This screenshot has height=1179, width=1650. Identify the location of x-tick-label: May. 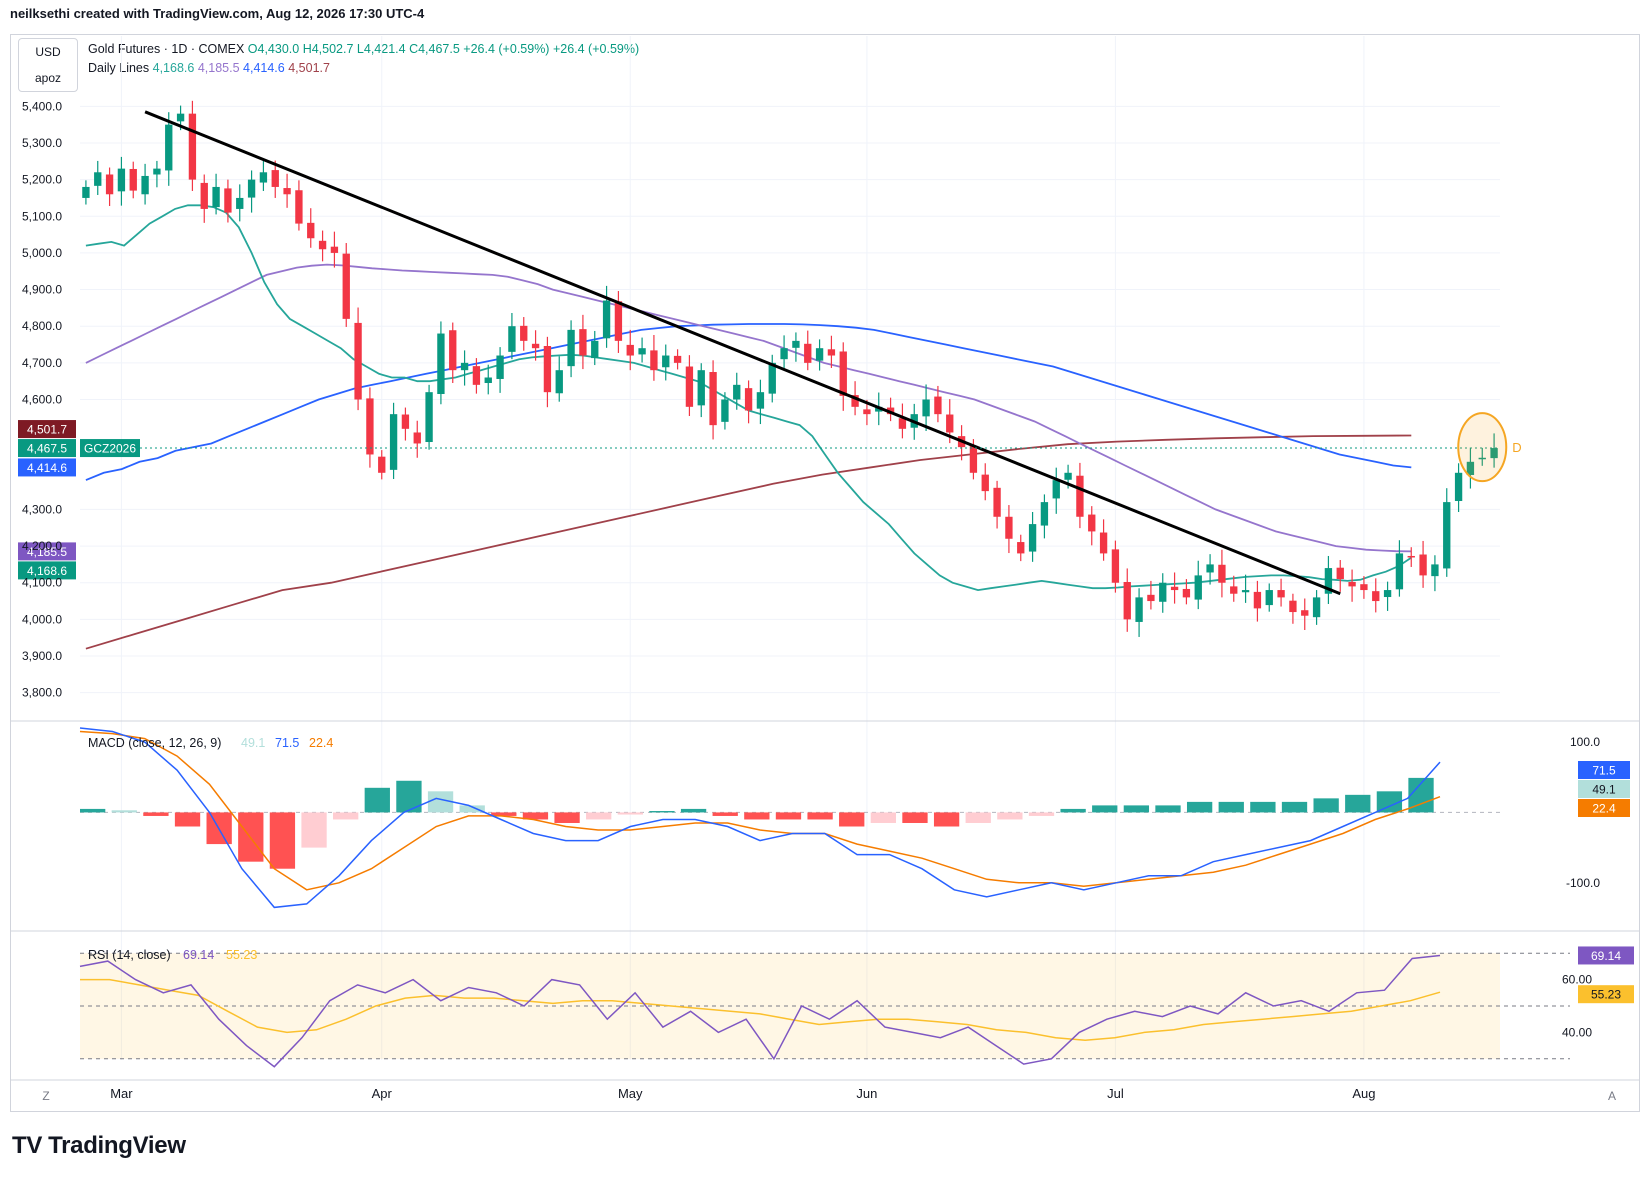
(630, 1093).